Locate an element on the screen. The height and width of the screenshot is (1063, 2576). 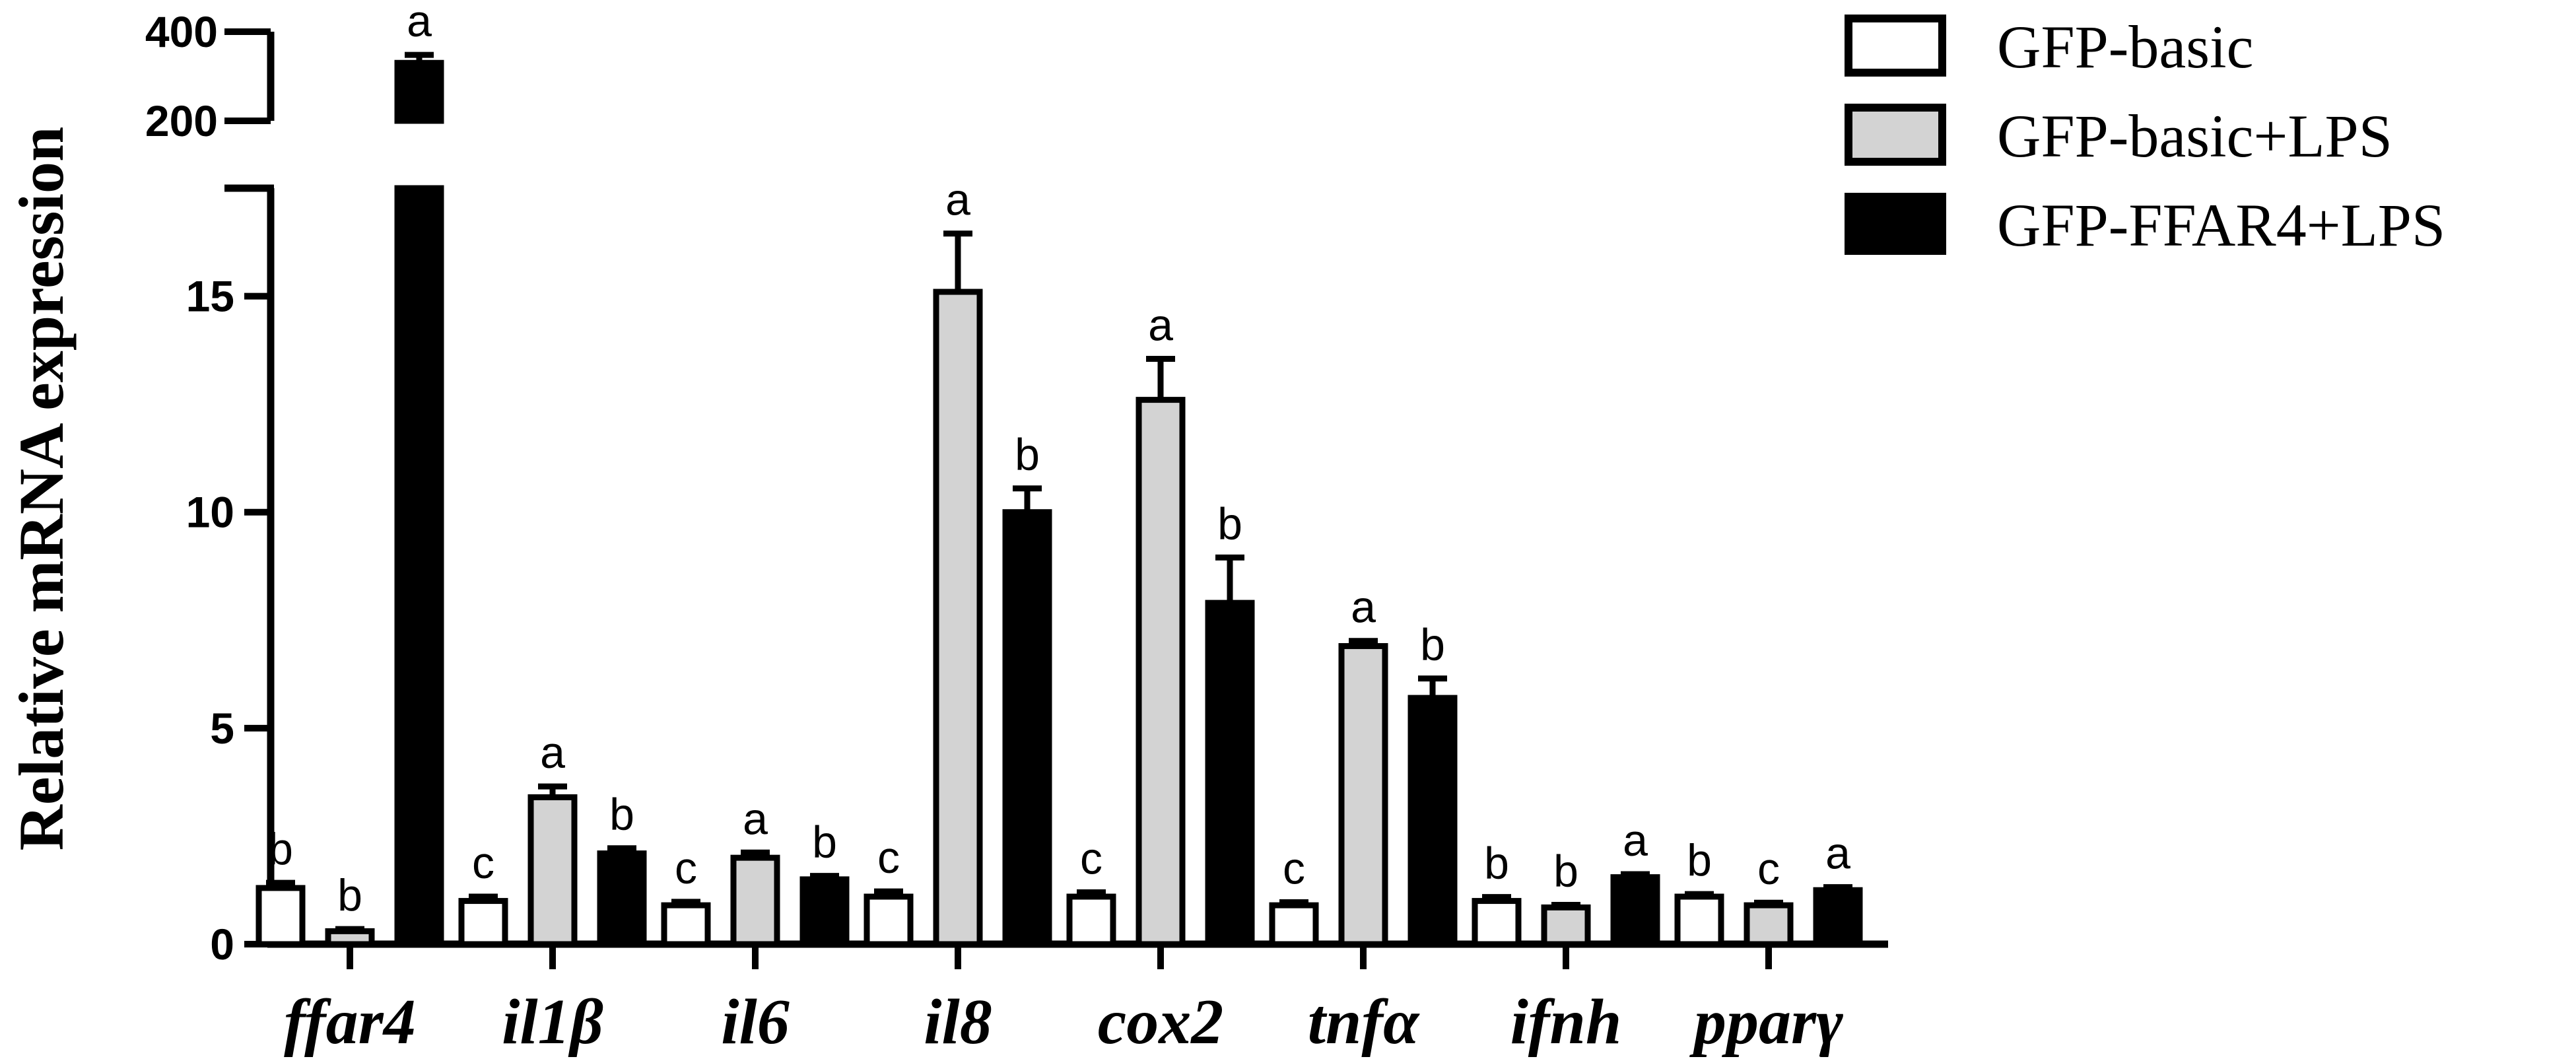
y-tick-label: 10 is located at coordinates (210, 512).